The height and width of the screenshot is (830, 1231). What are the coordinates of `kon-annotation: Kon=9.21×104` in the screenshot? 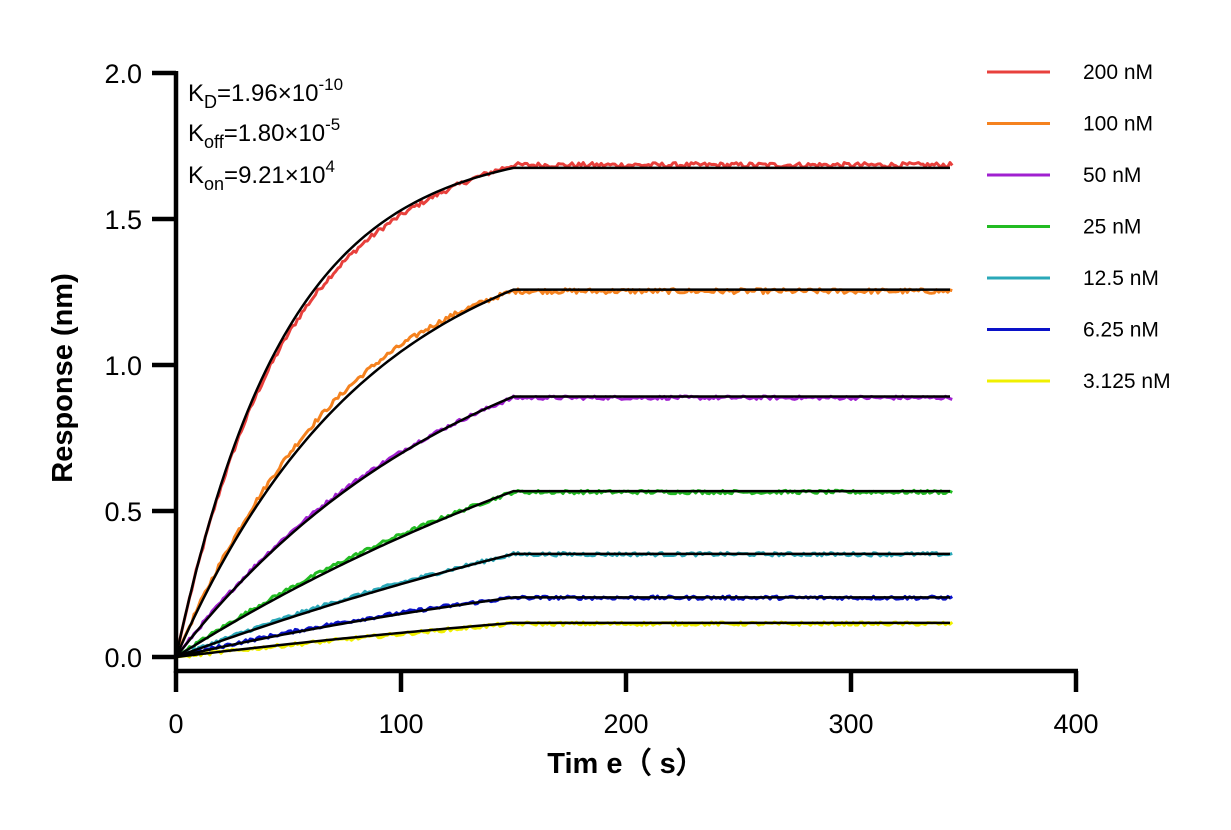 It's located at (261, 175).